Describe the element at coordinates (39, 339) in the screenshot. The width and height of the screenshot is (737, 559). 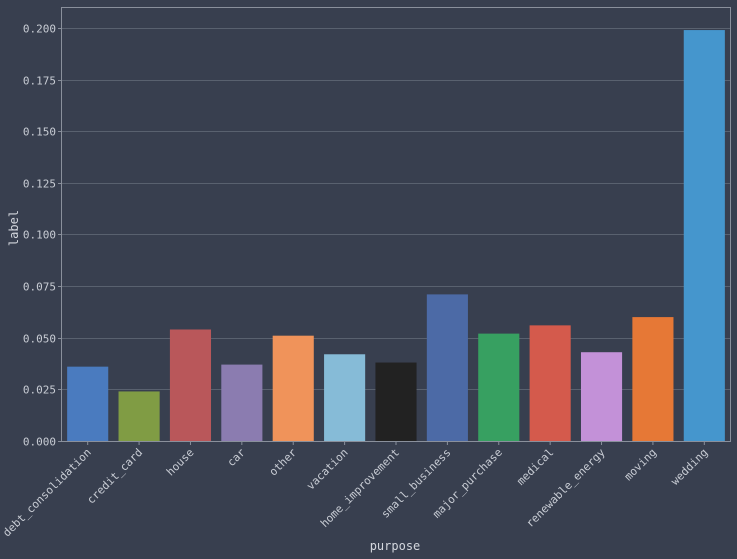
I see `y-tick-label: 0.050` at that location.